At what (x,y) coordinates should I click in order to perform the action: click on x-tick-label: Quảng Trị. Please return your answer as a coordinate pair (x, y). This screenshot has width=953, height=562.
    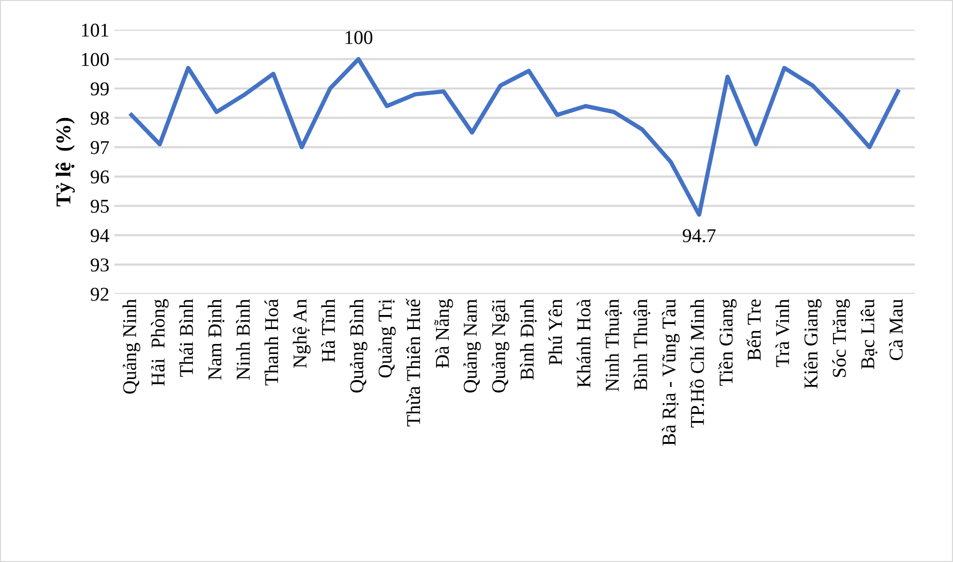
    Looking at the image, I should click on (387, 338).